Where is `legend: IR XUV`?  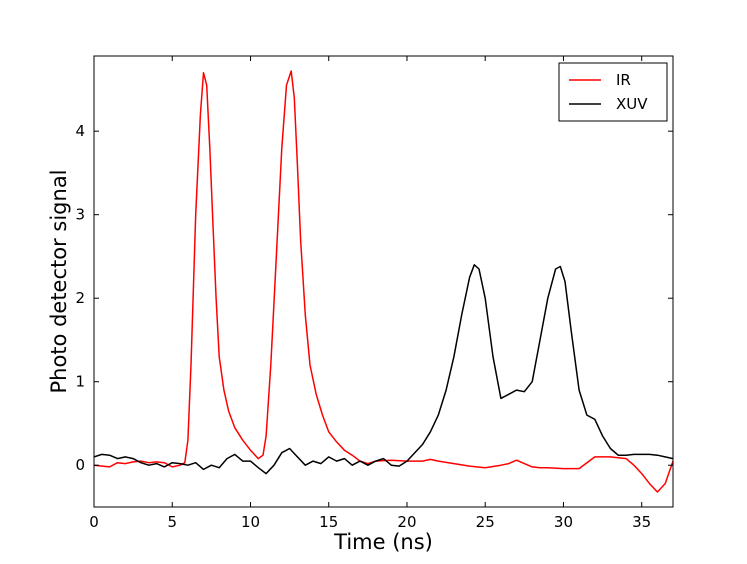 legend: IR XUV is located at coordinates (613, 92).